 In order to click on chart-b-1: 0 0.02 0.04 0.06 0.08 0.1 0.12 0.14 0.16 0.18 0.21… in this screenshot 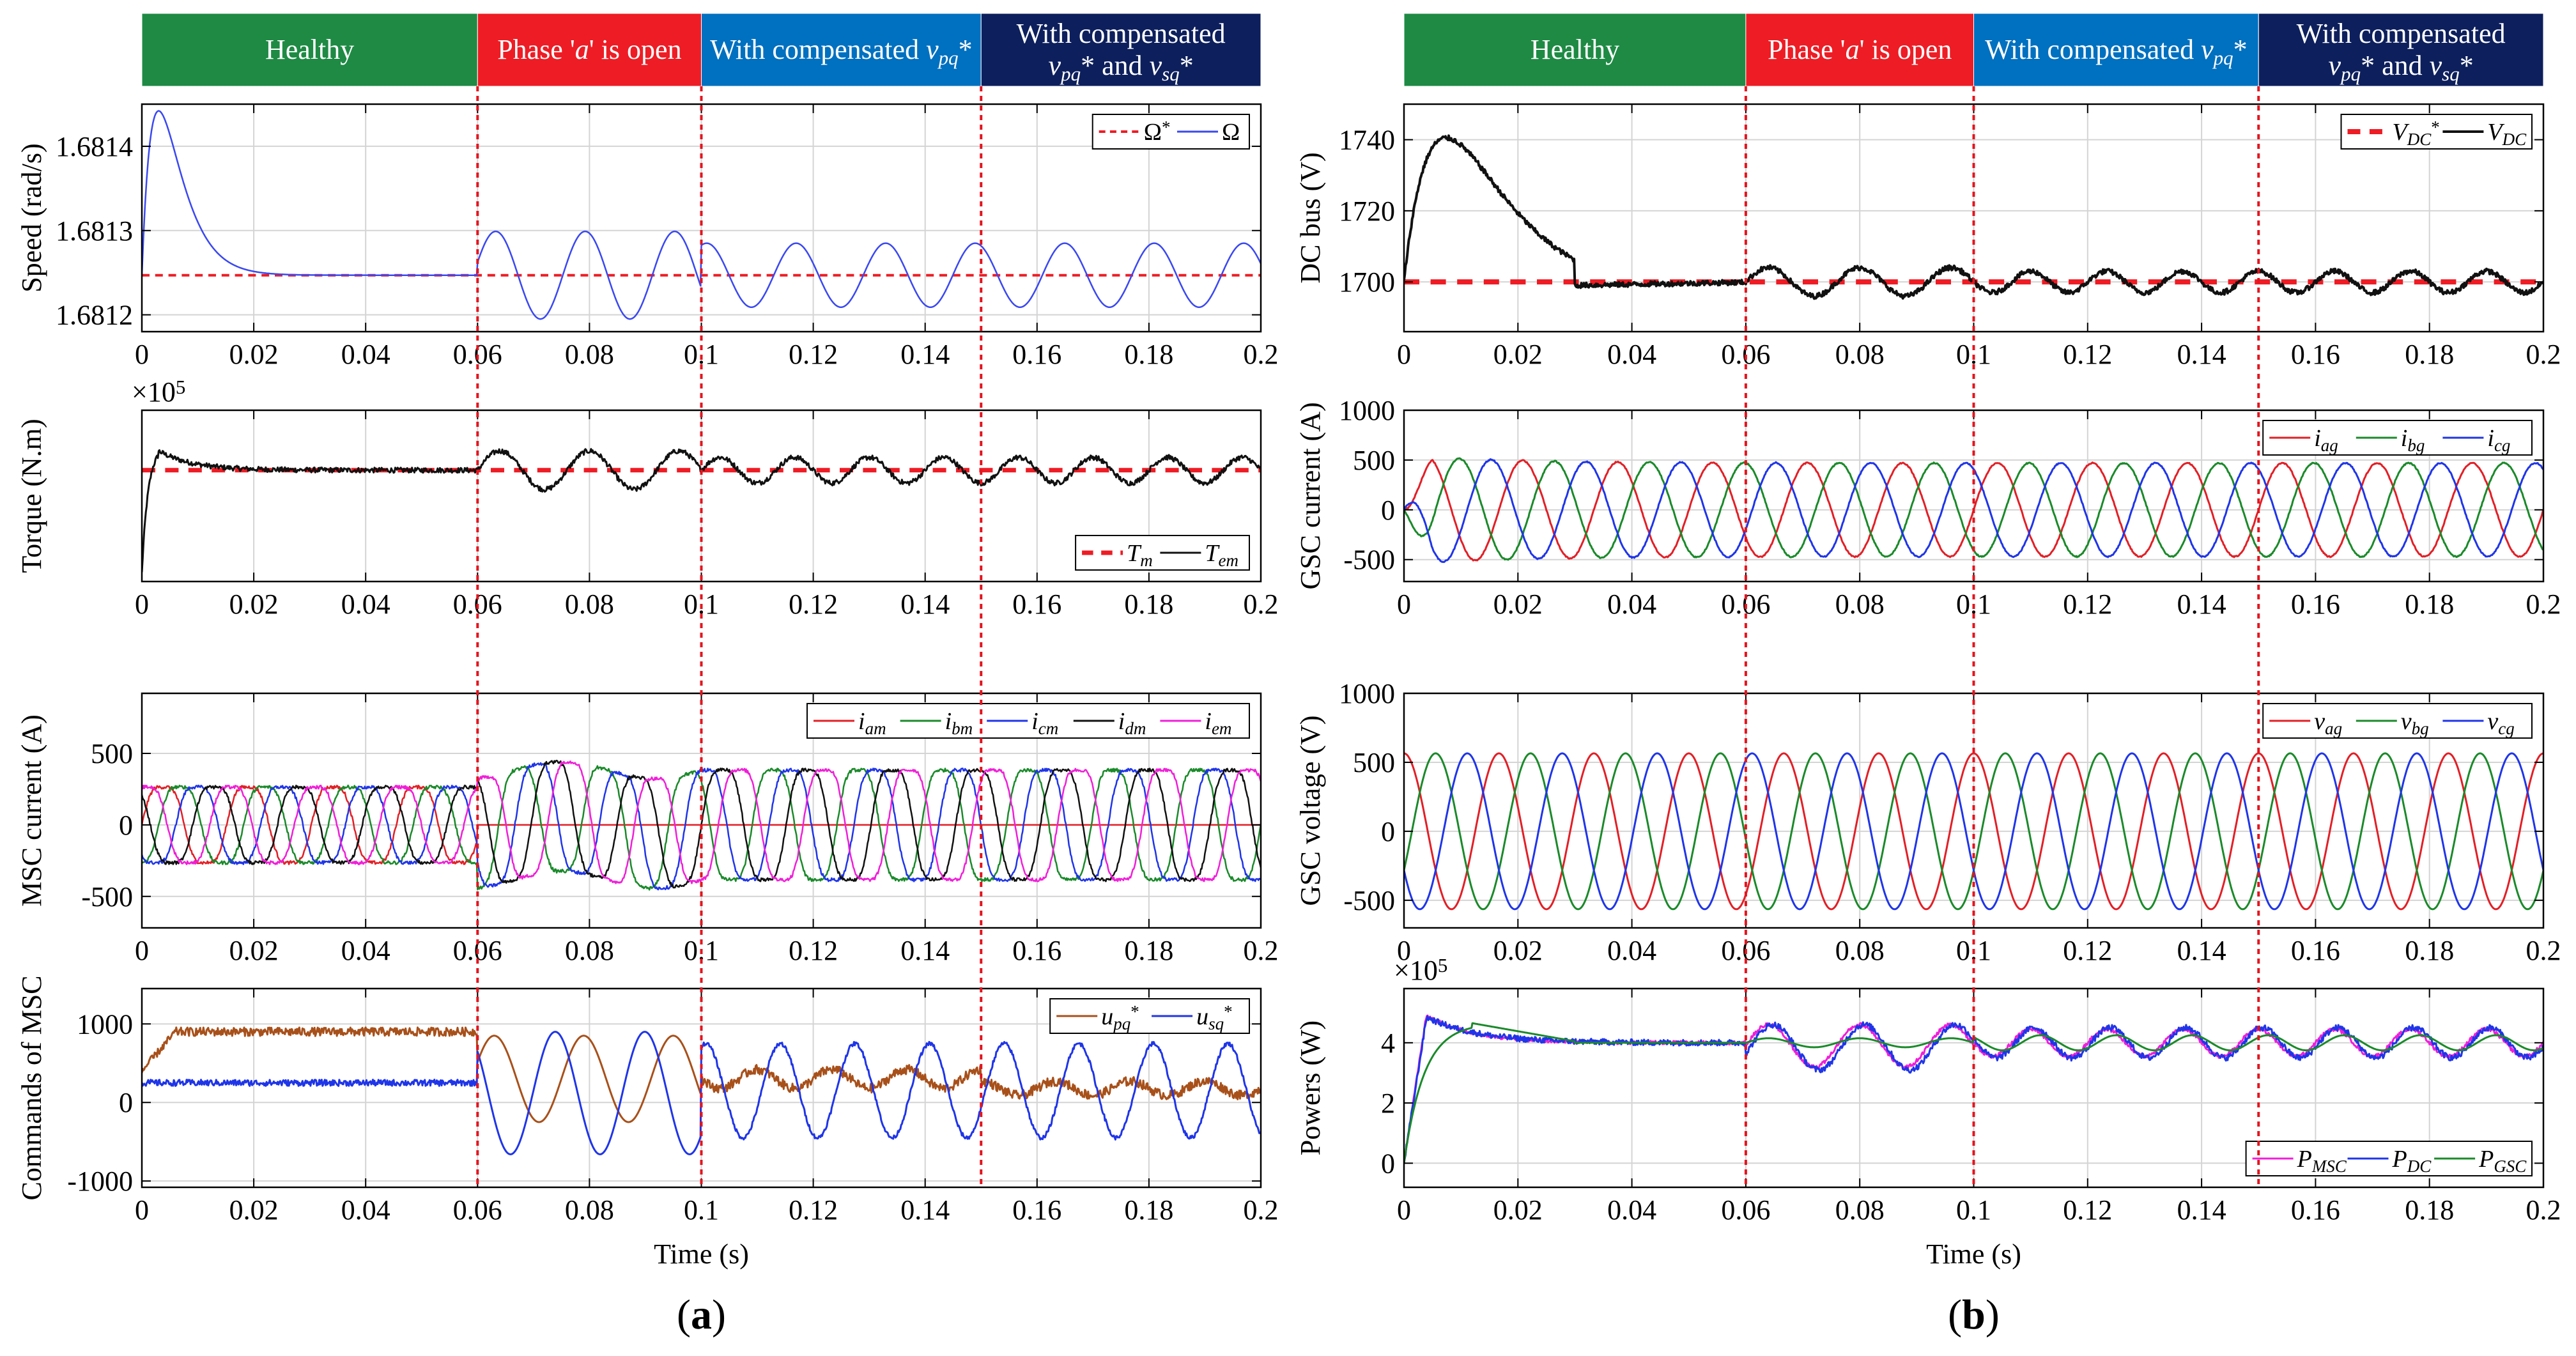, I will do `click(1928, 236)`.